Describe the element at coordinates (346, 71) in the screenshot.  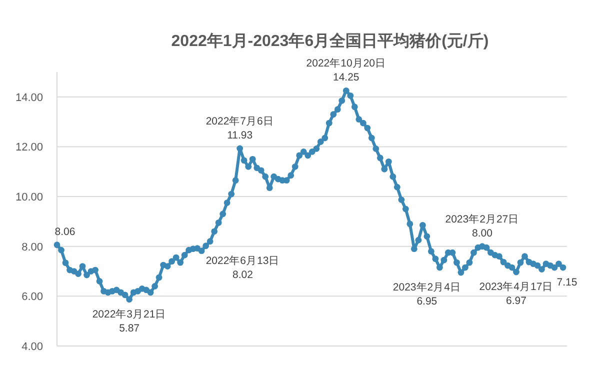
I see `data-label: 2022年10月20日 14.25` at that location.